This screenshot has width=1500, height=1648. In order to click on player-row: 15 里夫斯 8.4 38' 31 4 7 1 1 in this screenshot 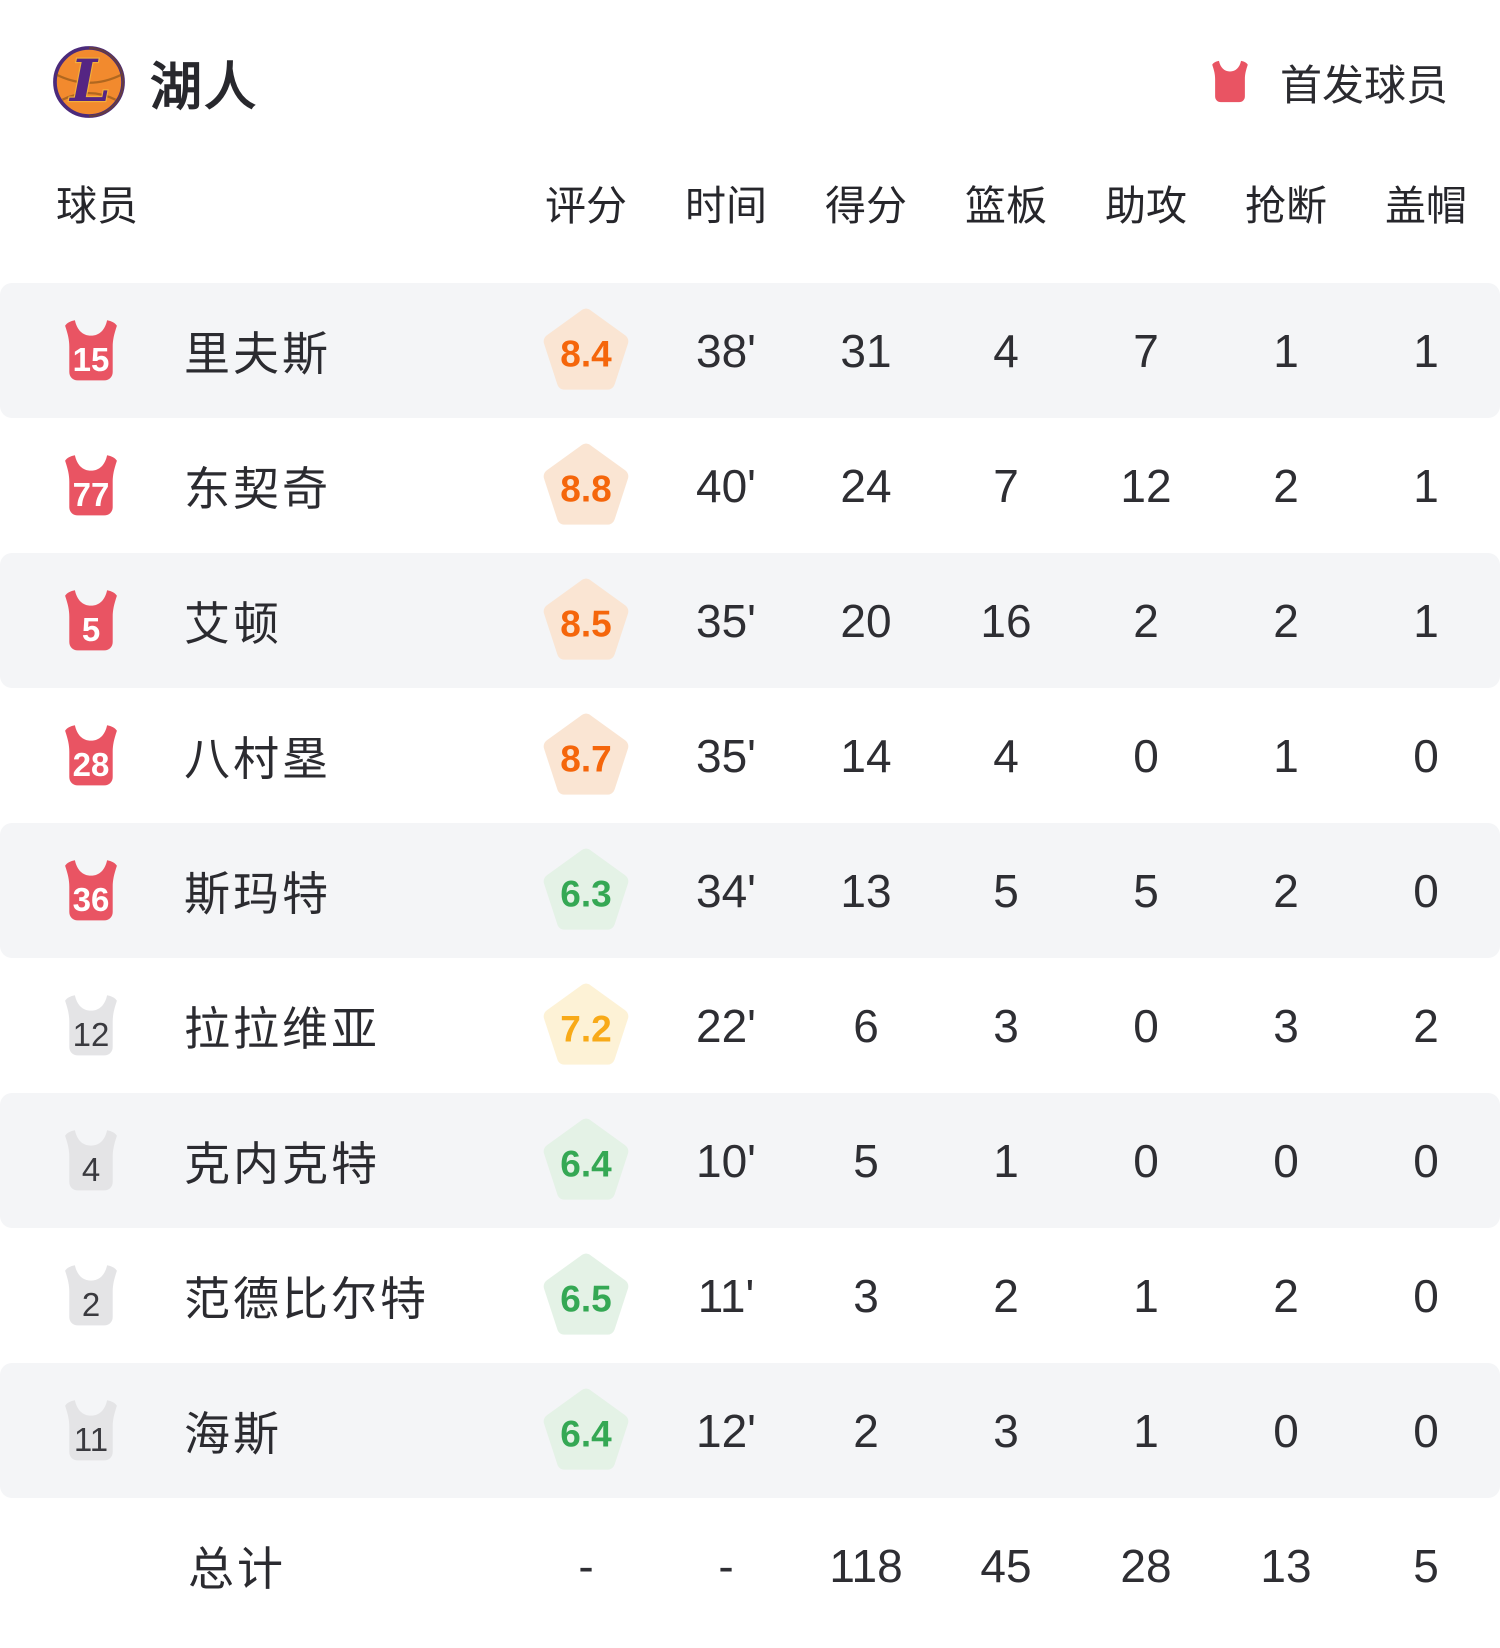, I will do `click(750, 350)`.